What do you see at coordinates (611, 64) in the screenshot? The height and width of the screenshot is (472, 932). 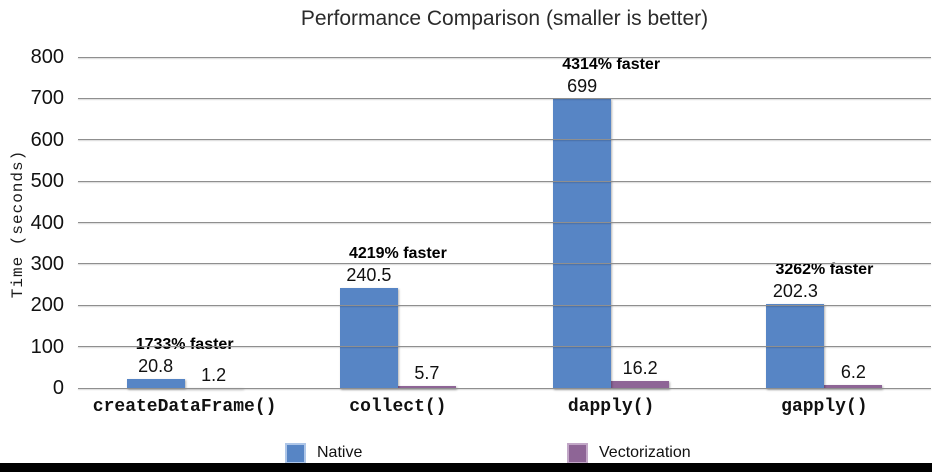 I see `annotation-dapply(): 4314% faster` at bounding box center [611, 64].